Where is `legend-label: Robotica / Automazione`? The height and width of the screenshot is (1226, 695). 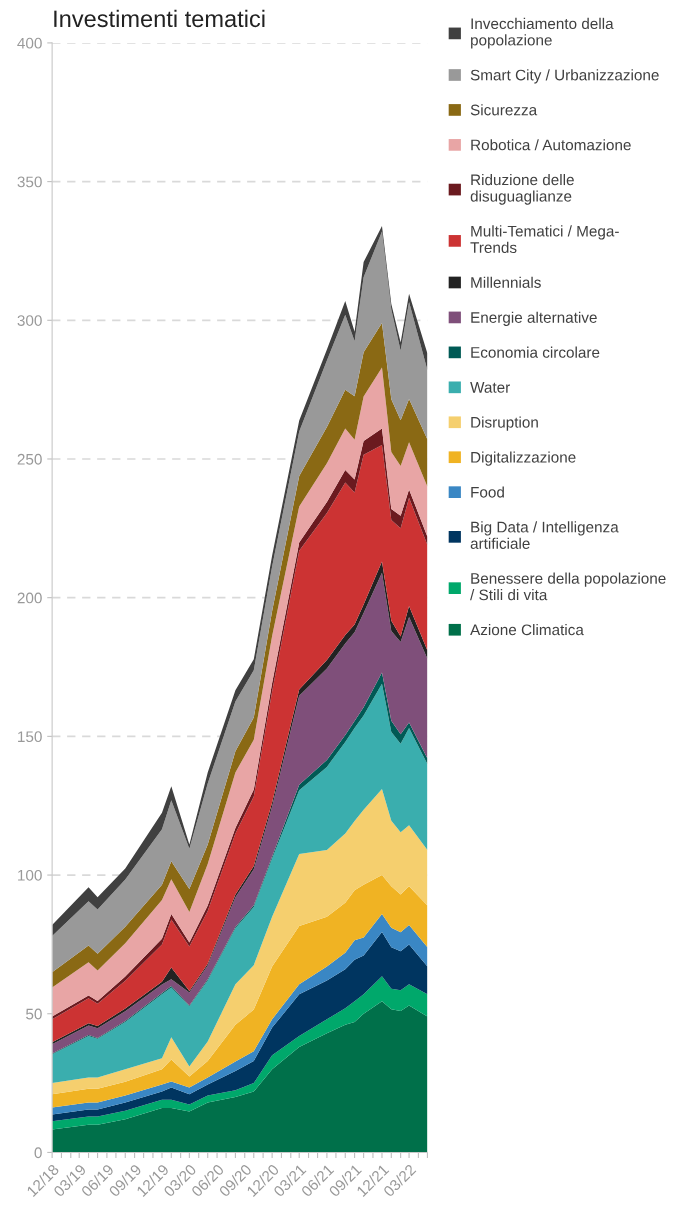 legend-label: Robotica / Automazione is located at coordinates (551, 145).